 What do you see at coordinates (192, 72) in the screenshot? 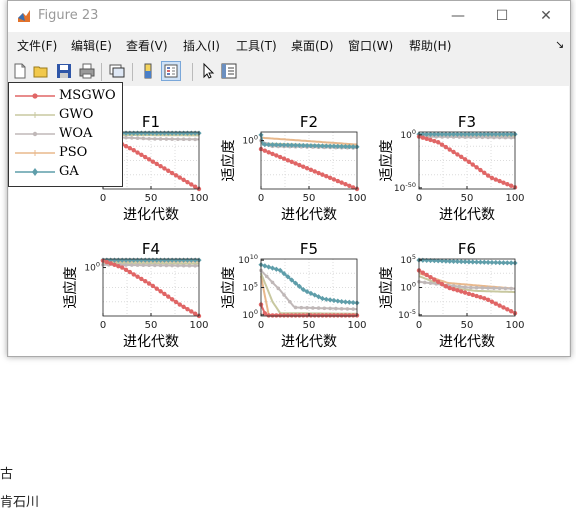
I see `toolbar-separator` at bounding box center [192, 72].